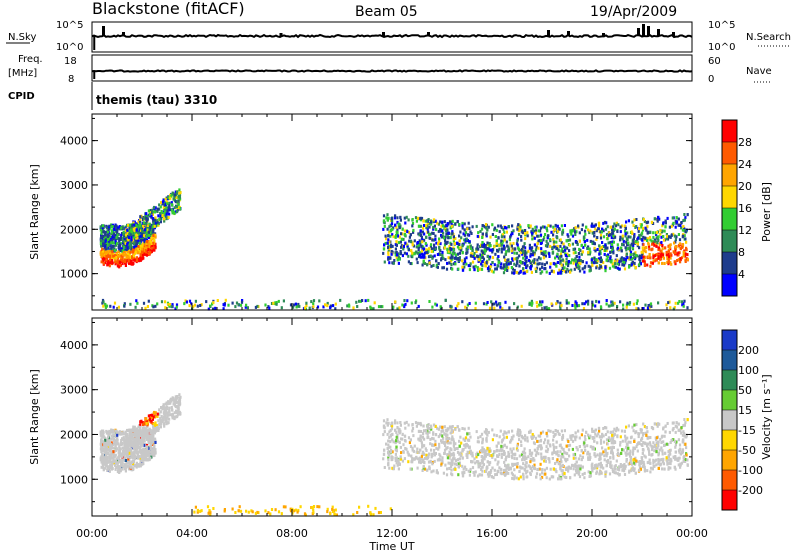 This screenshot has height=554, width=800. I want to click on freq-tick-bottom: 8, so click(71, 79).